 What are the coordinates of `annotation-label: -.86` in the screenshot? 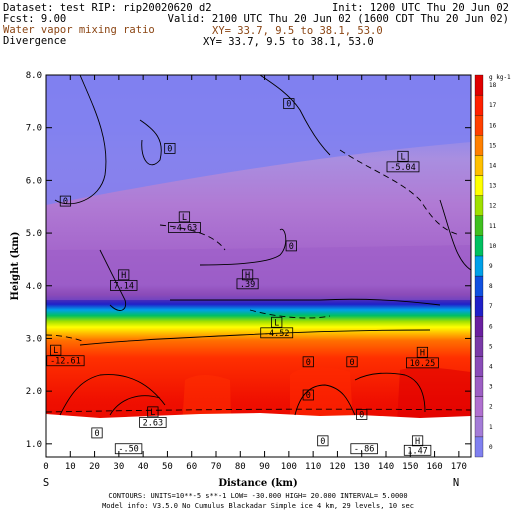 It's located at (364, 450).